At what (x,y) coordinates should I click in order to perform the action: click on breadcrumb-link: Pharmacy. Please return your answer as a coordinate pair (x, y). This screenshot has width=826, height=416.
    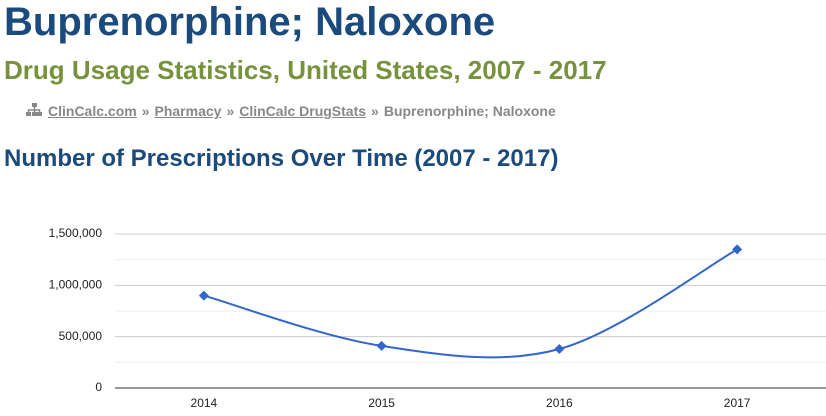
    Looking at the image, I should click on (188, 111).